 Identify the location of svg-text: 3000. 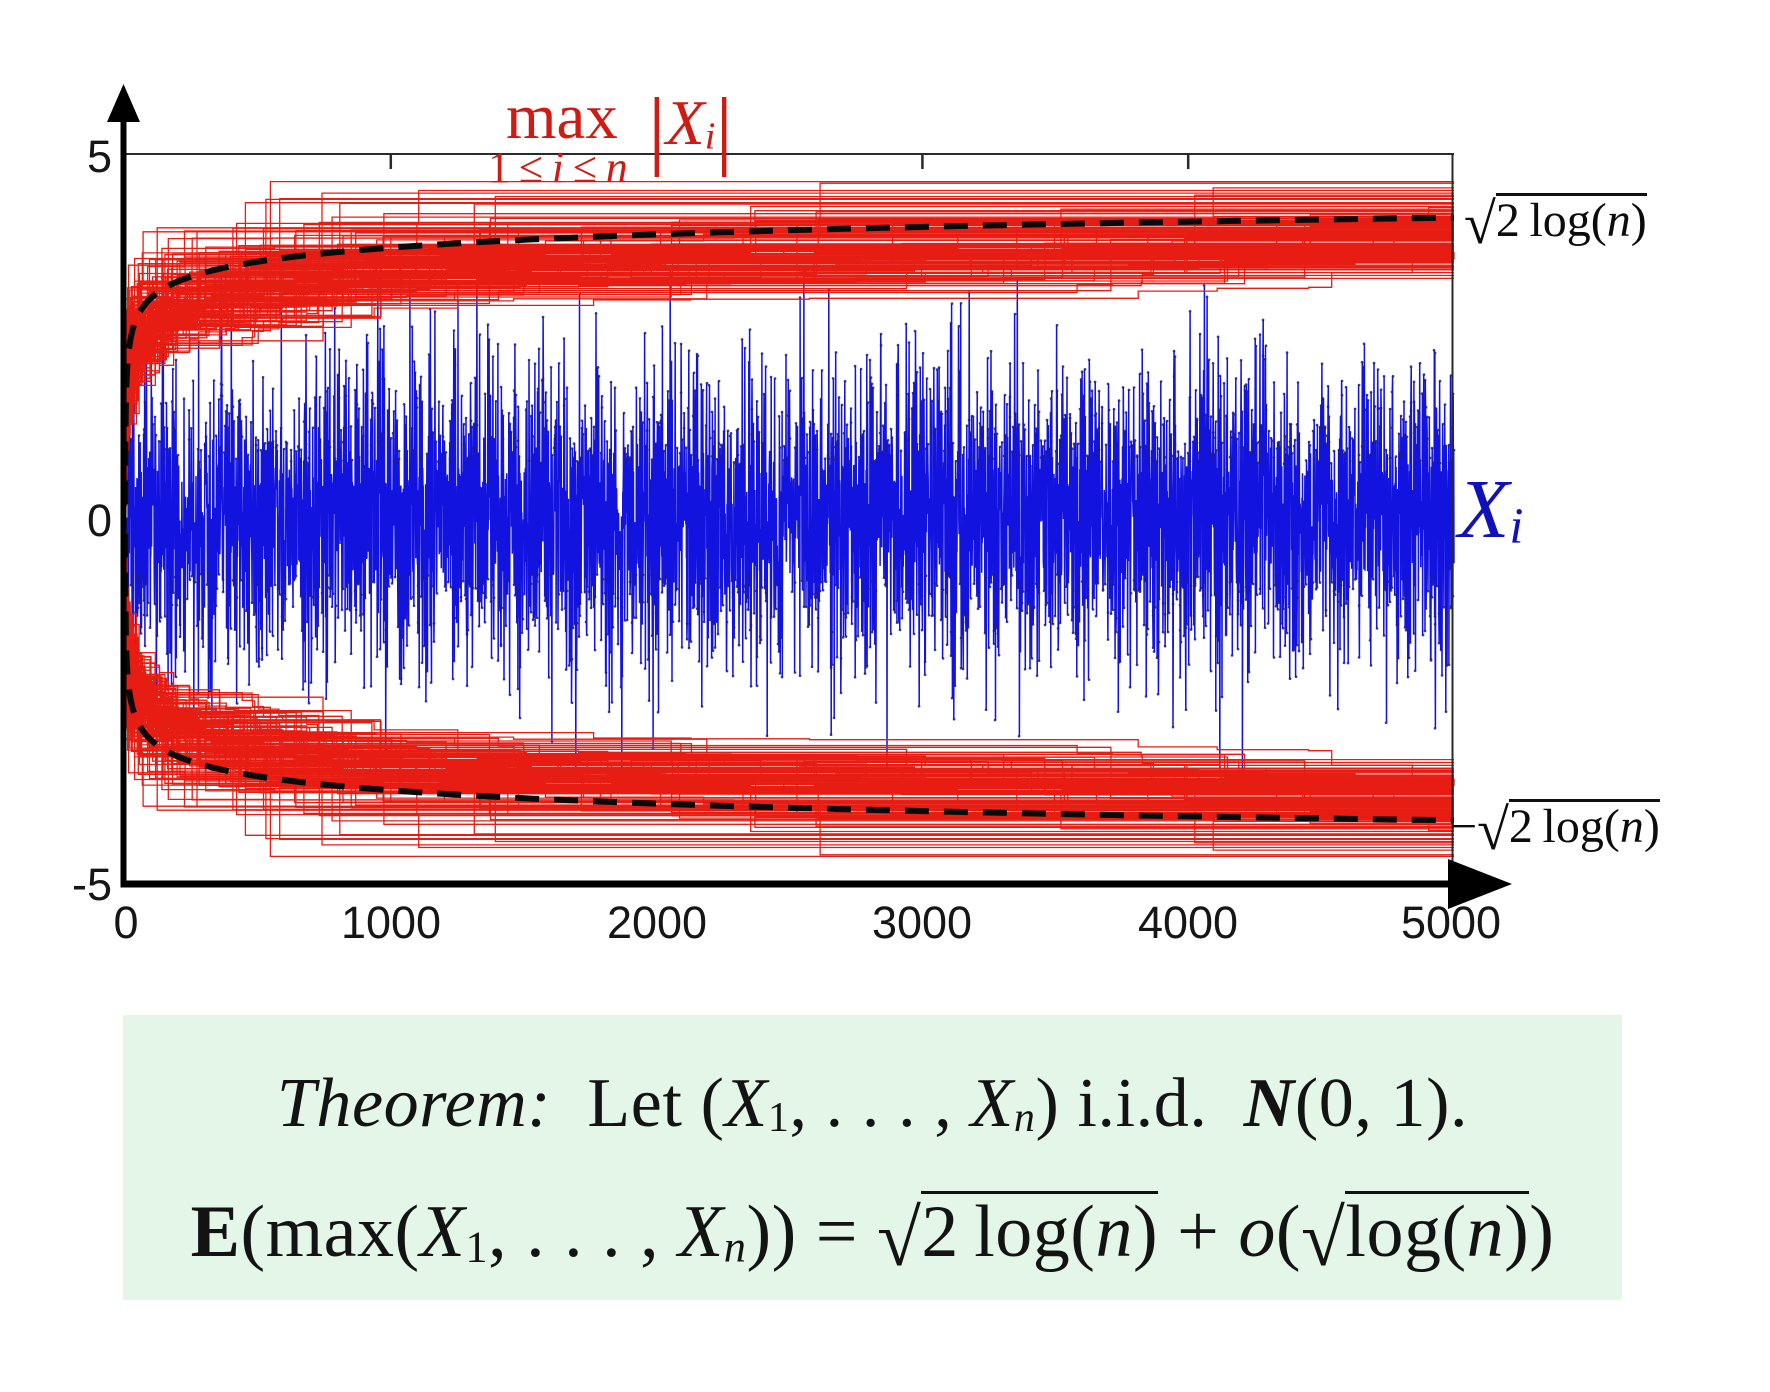
(922, 922).